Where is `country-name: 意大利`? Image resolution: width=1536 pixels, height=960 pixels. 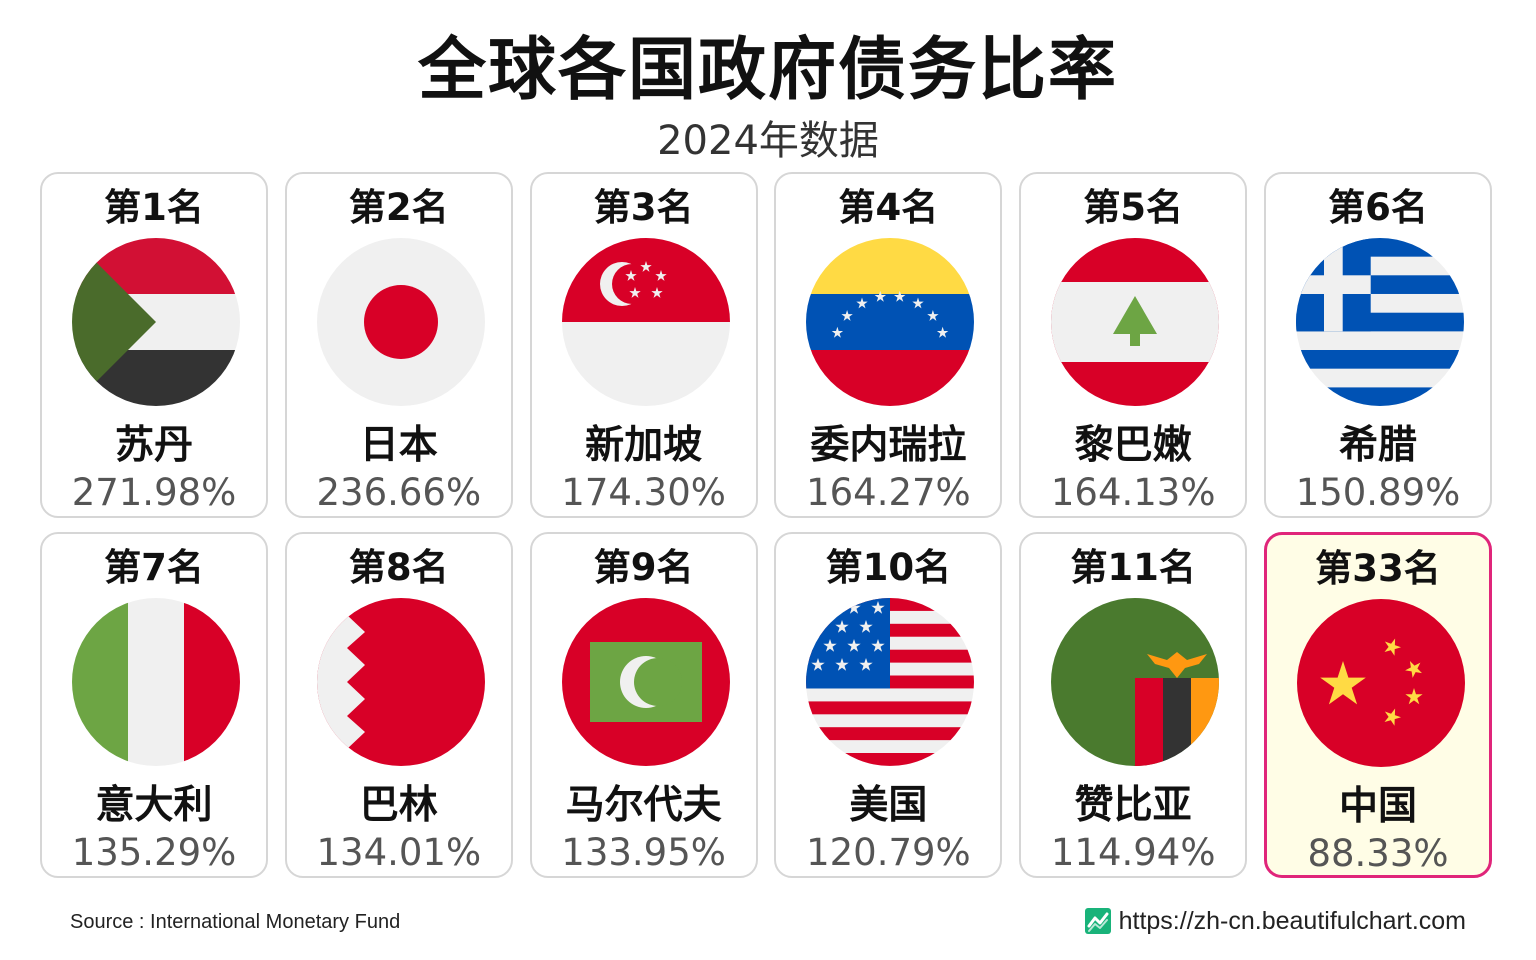 country-name: 意大利 is located at coordinates (154, 805).